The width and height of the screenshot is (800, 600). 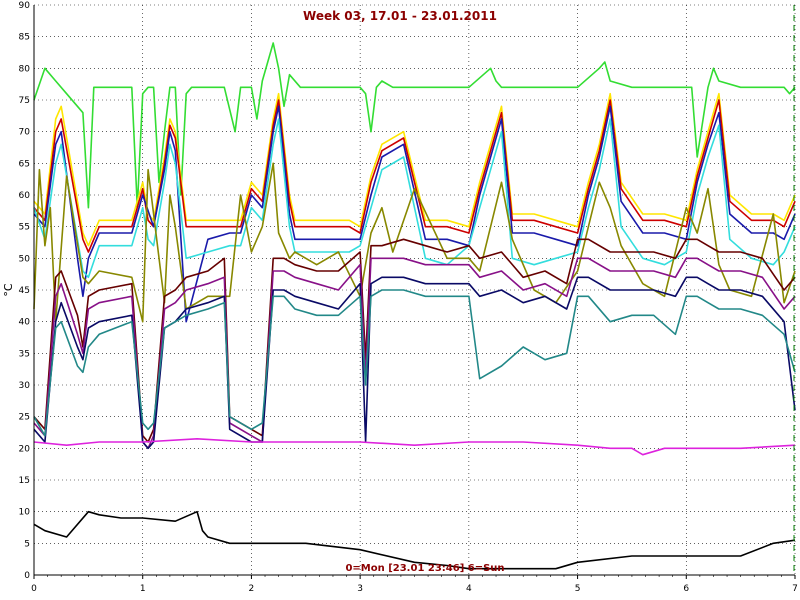 I want to click on y-tick-label: 70, so click(x=25, y=133).